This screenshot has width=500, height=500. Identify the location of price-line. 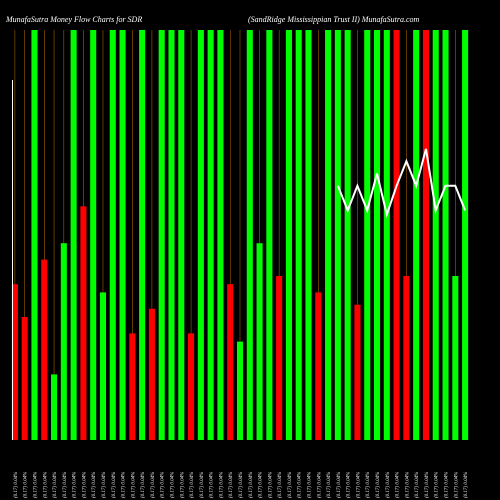
(401, 183).